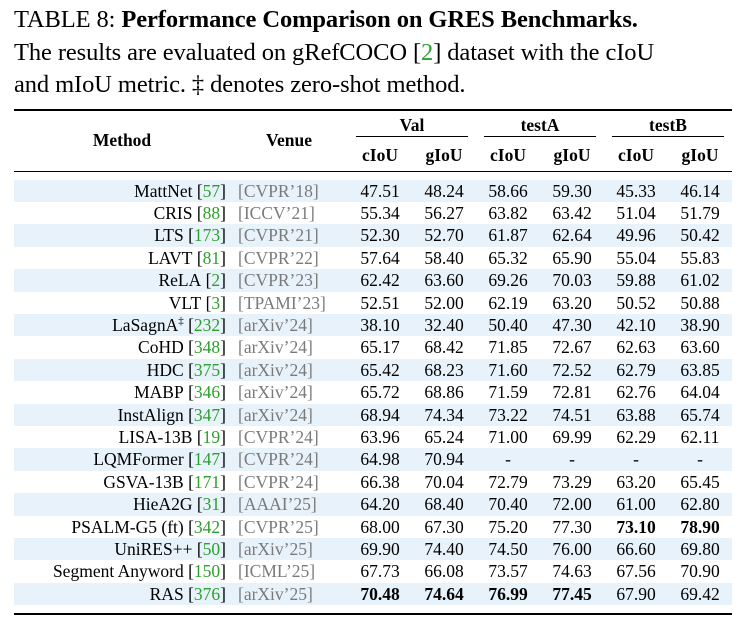 This screenshot has height=634, width=754. What do you see at coordinates (170, 257) in the screenshot?
I see `method-name: LAVT` at bounding box center [170, 257].